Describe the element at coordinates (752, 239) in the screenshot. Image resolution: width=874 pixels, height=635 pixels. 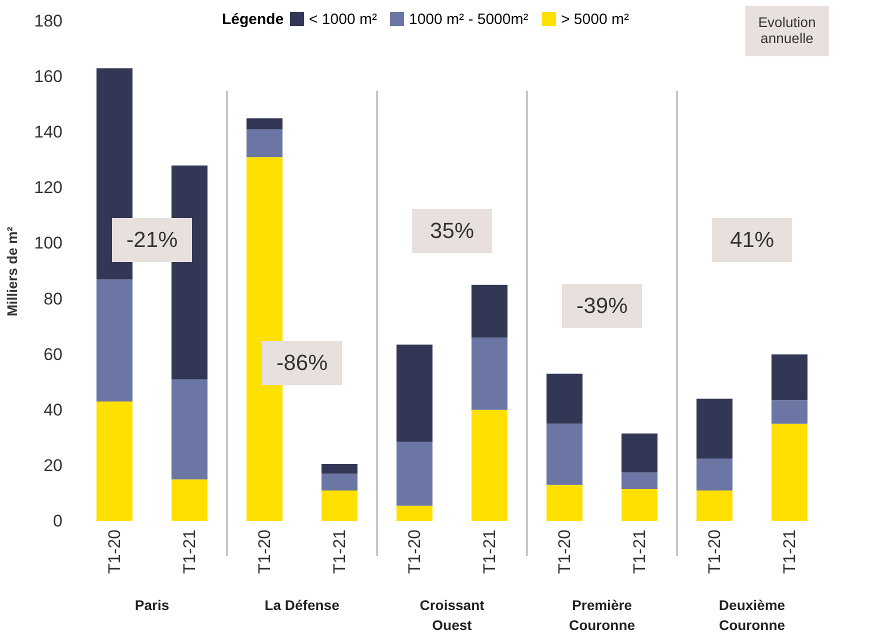
I see `annotation: 41%` at that location.